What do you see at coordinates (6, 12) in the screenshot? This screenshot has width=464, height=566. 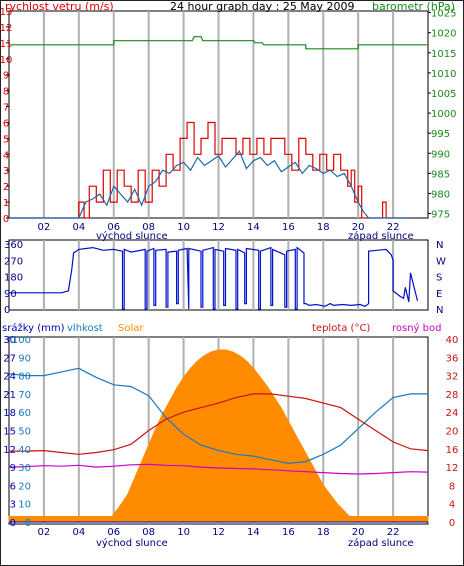 I see `wind-tick-13: 13` at bounding box center [6, 12].